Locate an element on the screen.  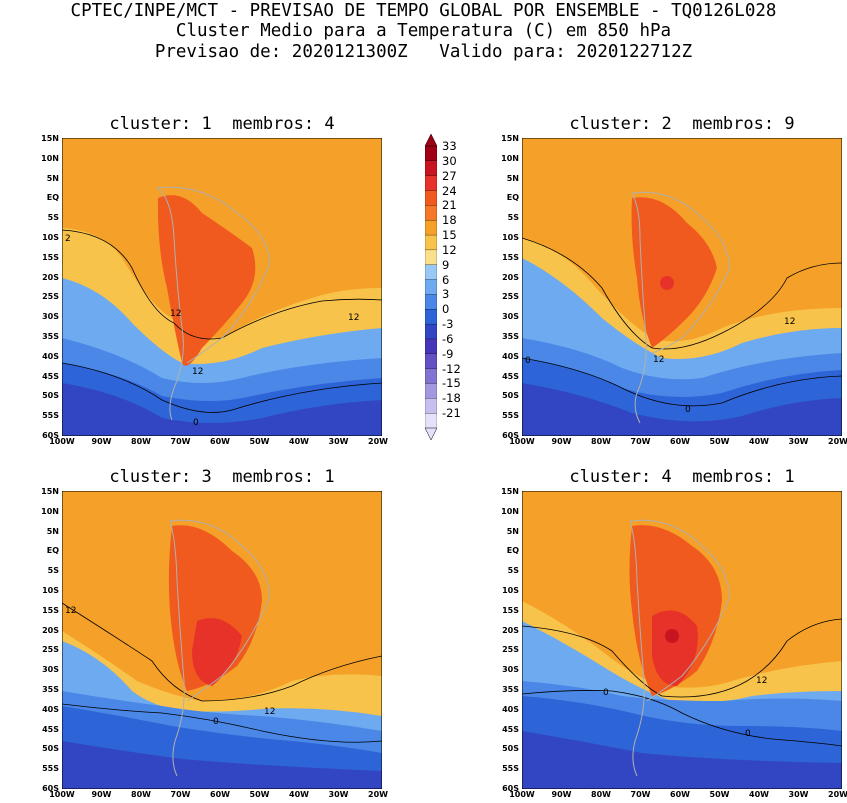
colorbar-level-label: 30 is located at coordinates (449, 160).